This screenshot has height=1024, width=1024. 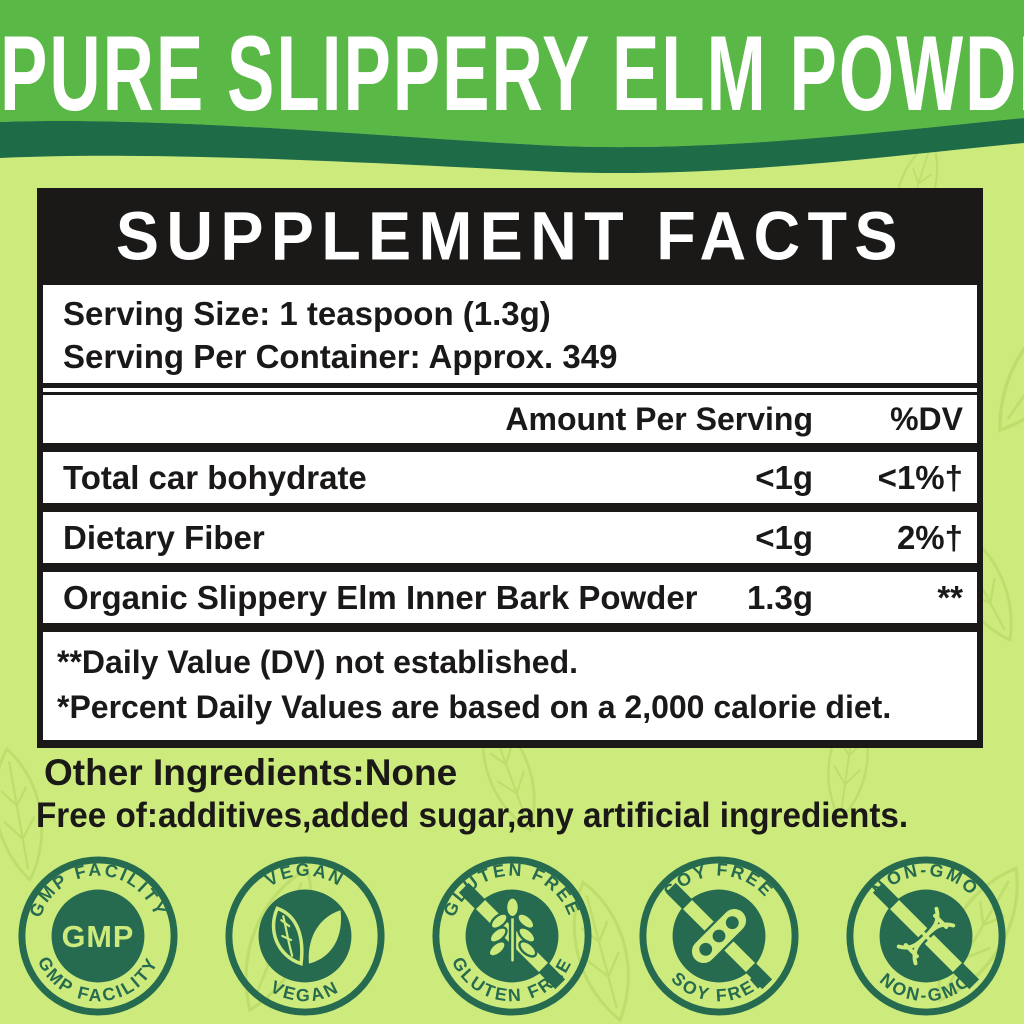 I want to click on badge-gluten-free: GLUTEN FREE GLUTEN FREE, so click(x=512, y=936).